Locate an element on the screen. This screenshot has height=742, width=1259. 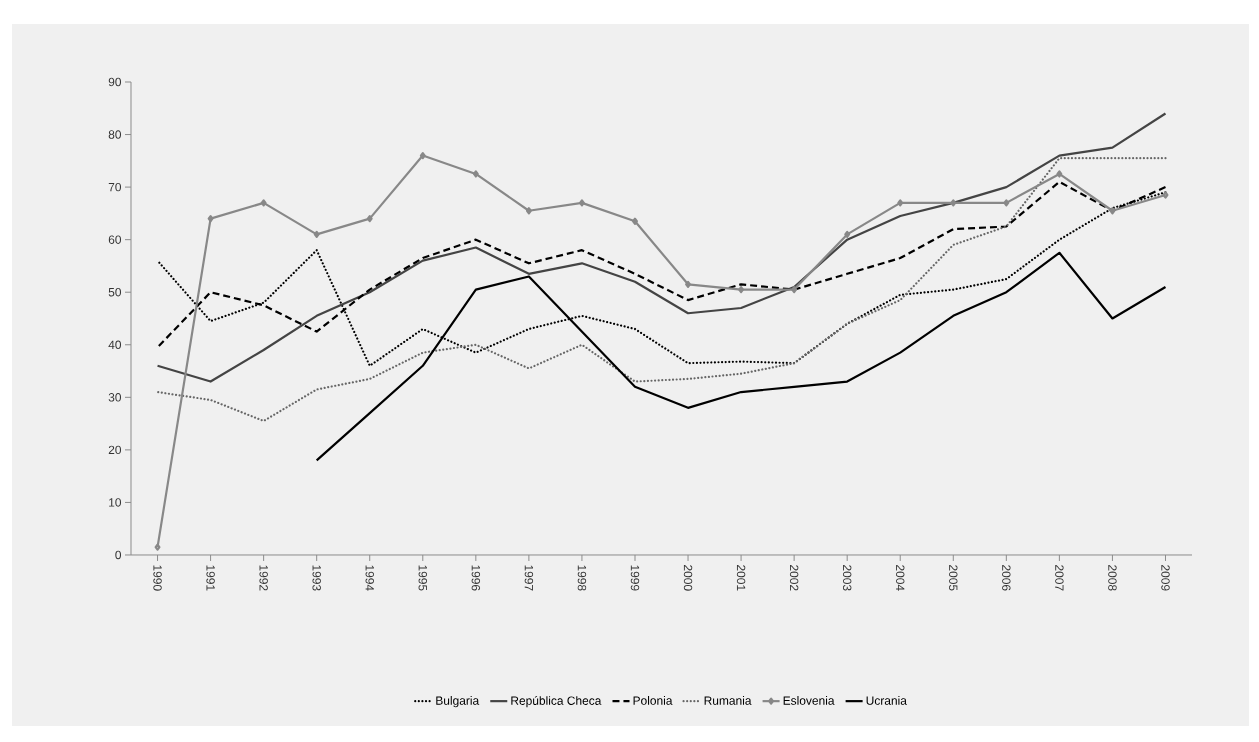
x-tick-label: 1998 is located at coordinates (582, 578).